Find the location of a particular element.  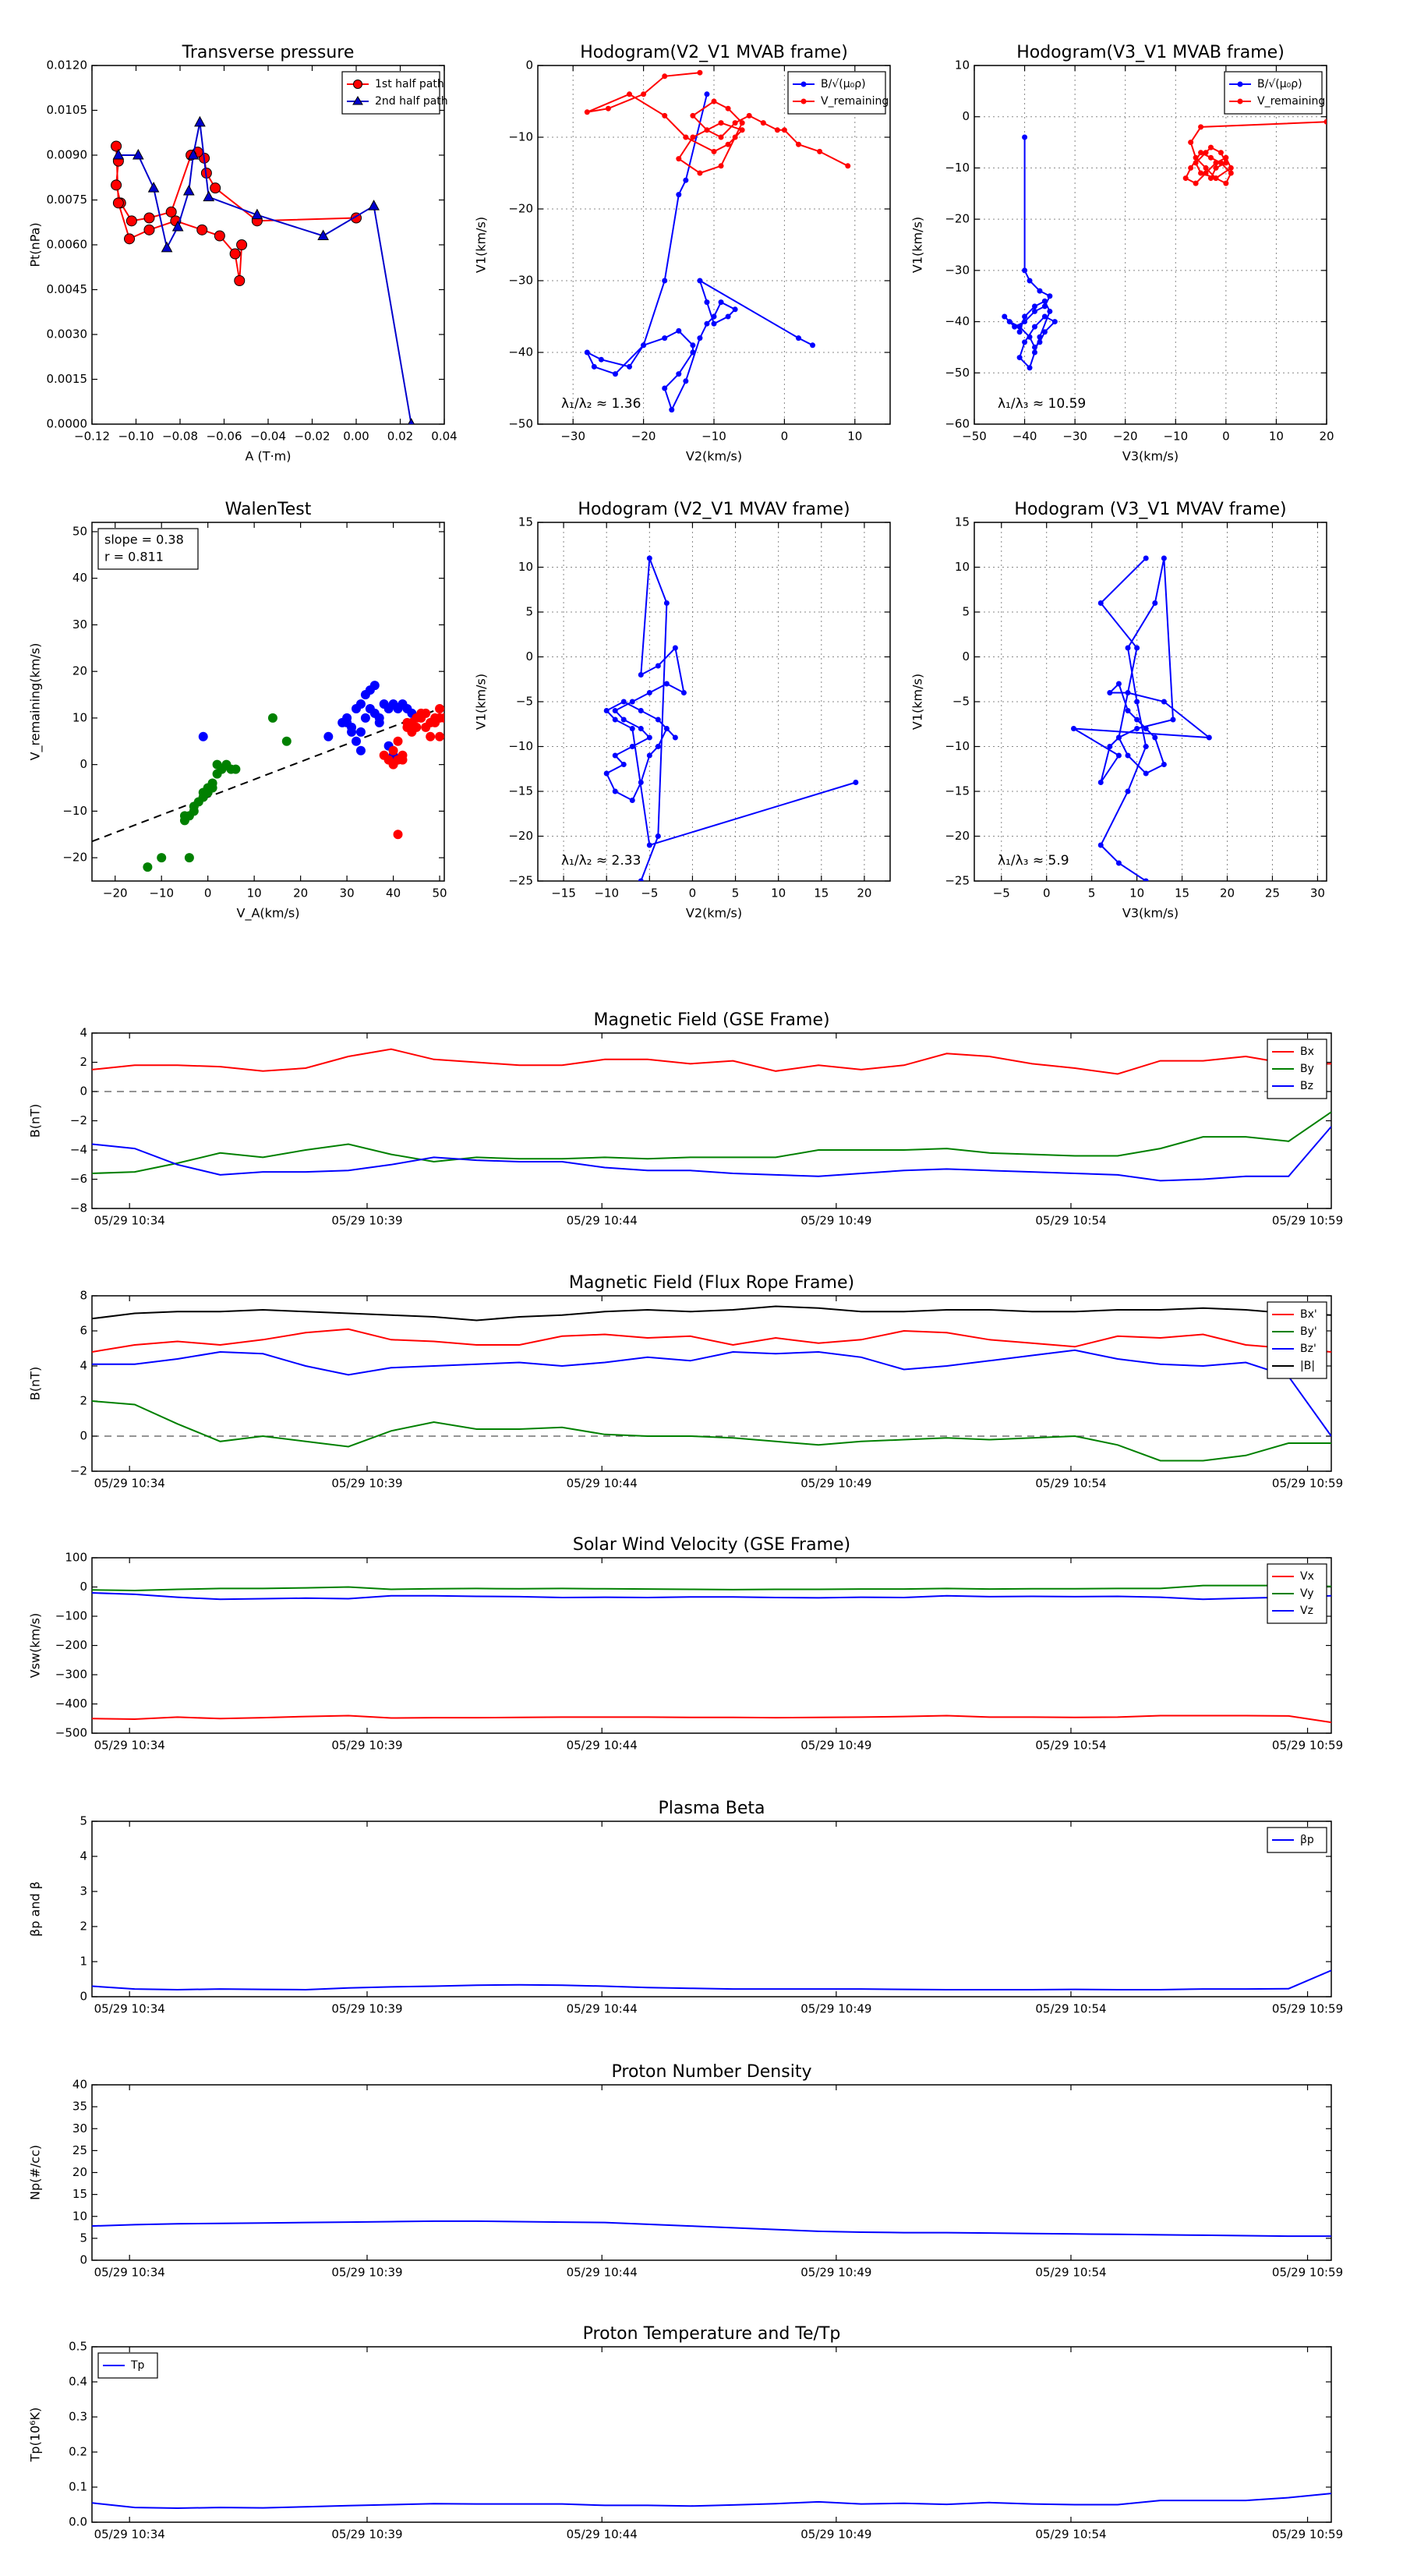

y-tick-label: −20 is located at coordinates (520, 836).